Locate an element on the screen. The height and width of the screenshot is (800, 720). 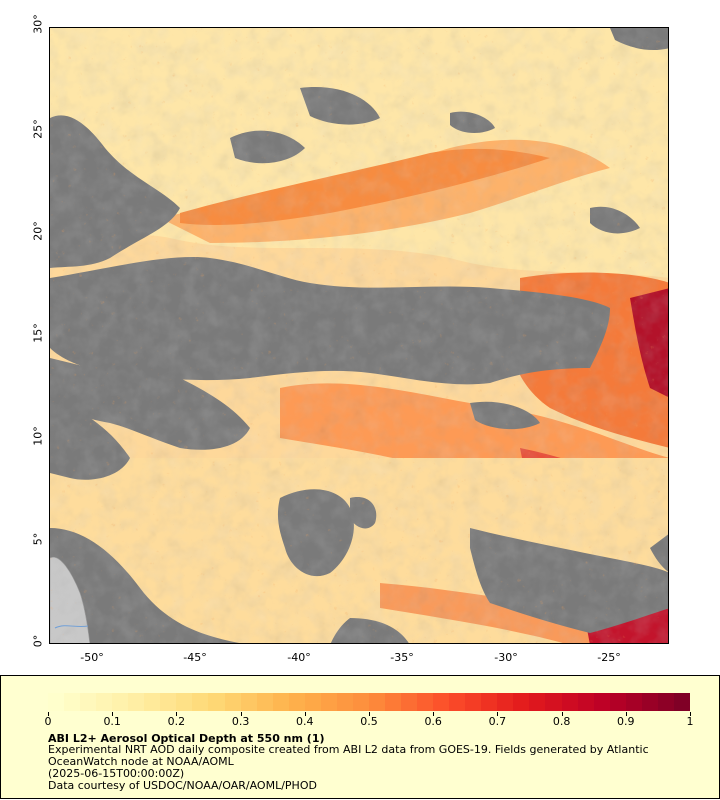
colorbar-tick-label: 0.1 is located at coordinates (112, 721).